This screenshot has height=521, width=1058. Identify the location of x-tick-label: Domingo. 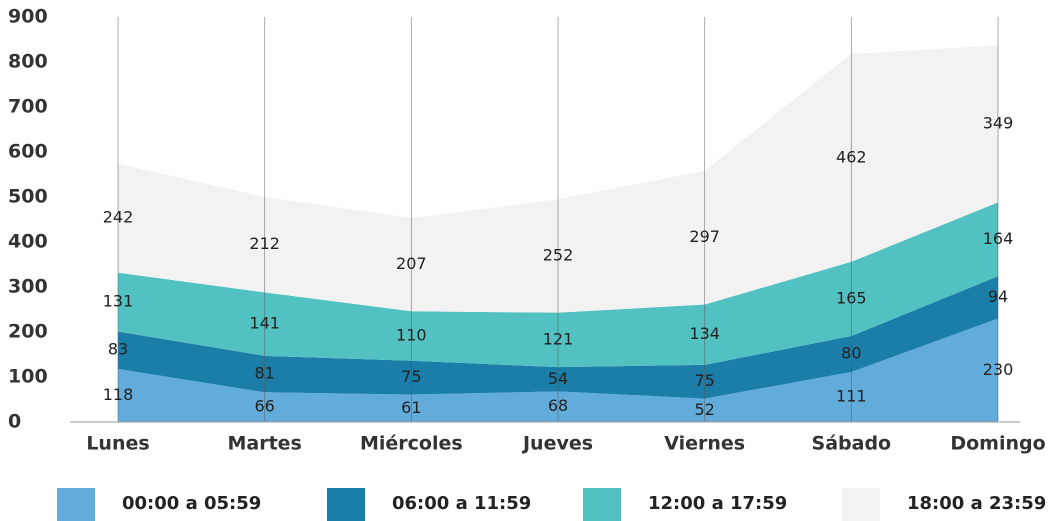
(997, 444).